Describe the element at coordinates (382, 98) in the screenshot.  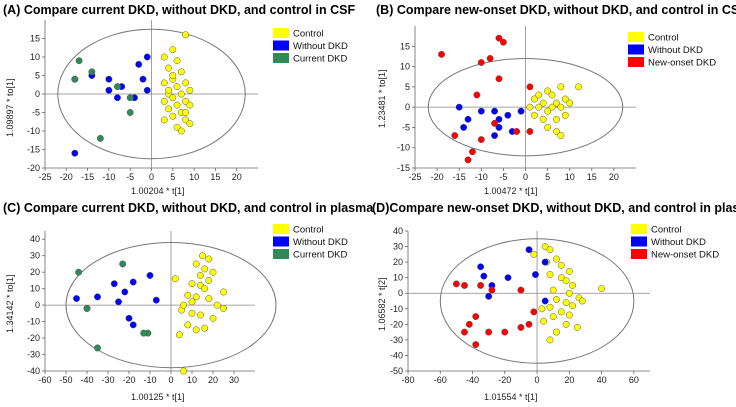
I see `panel-b-ylabel: 1.23481 * to[1]` at that location.